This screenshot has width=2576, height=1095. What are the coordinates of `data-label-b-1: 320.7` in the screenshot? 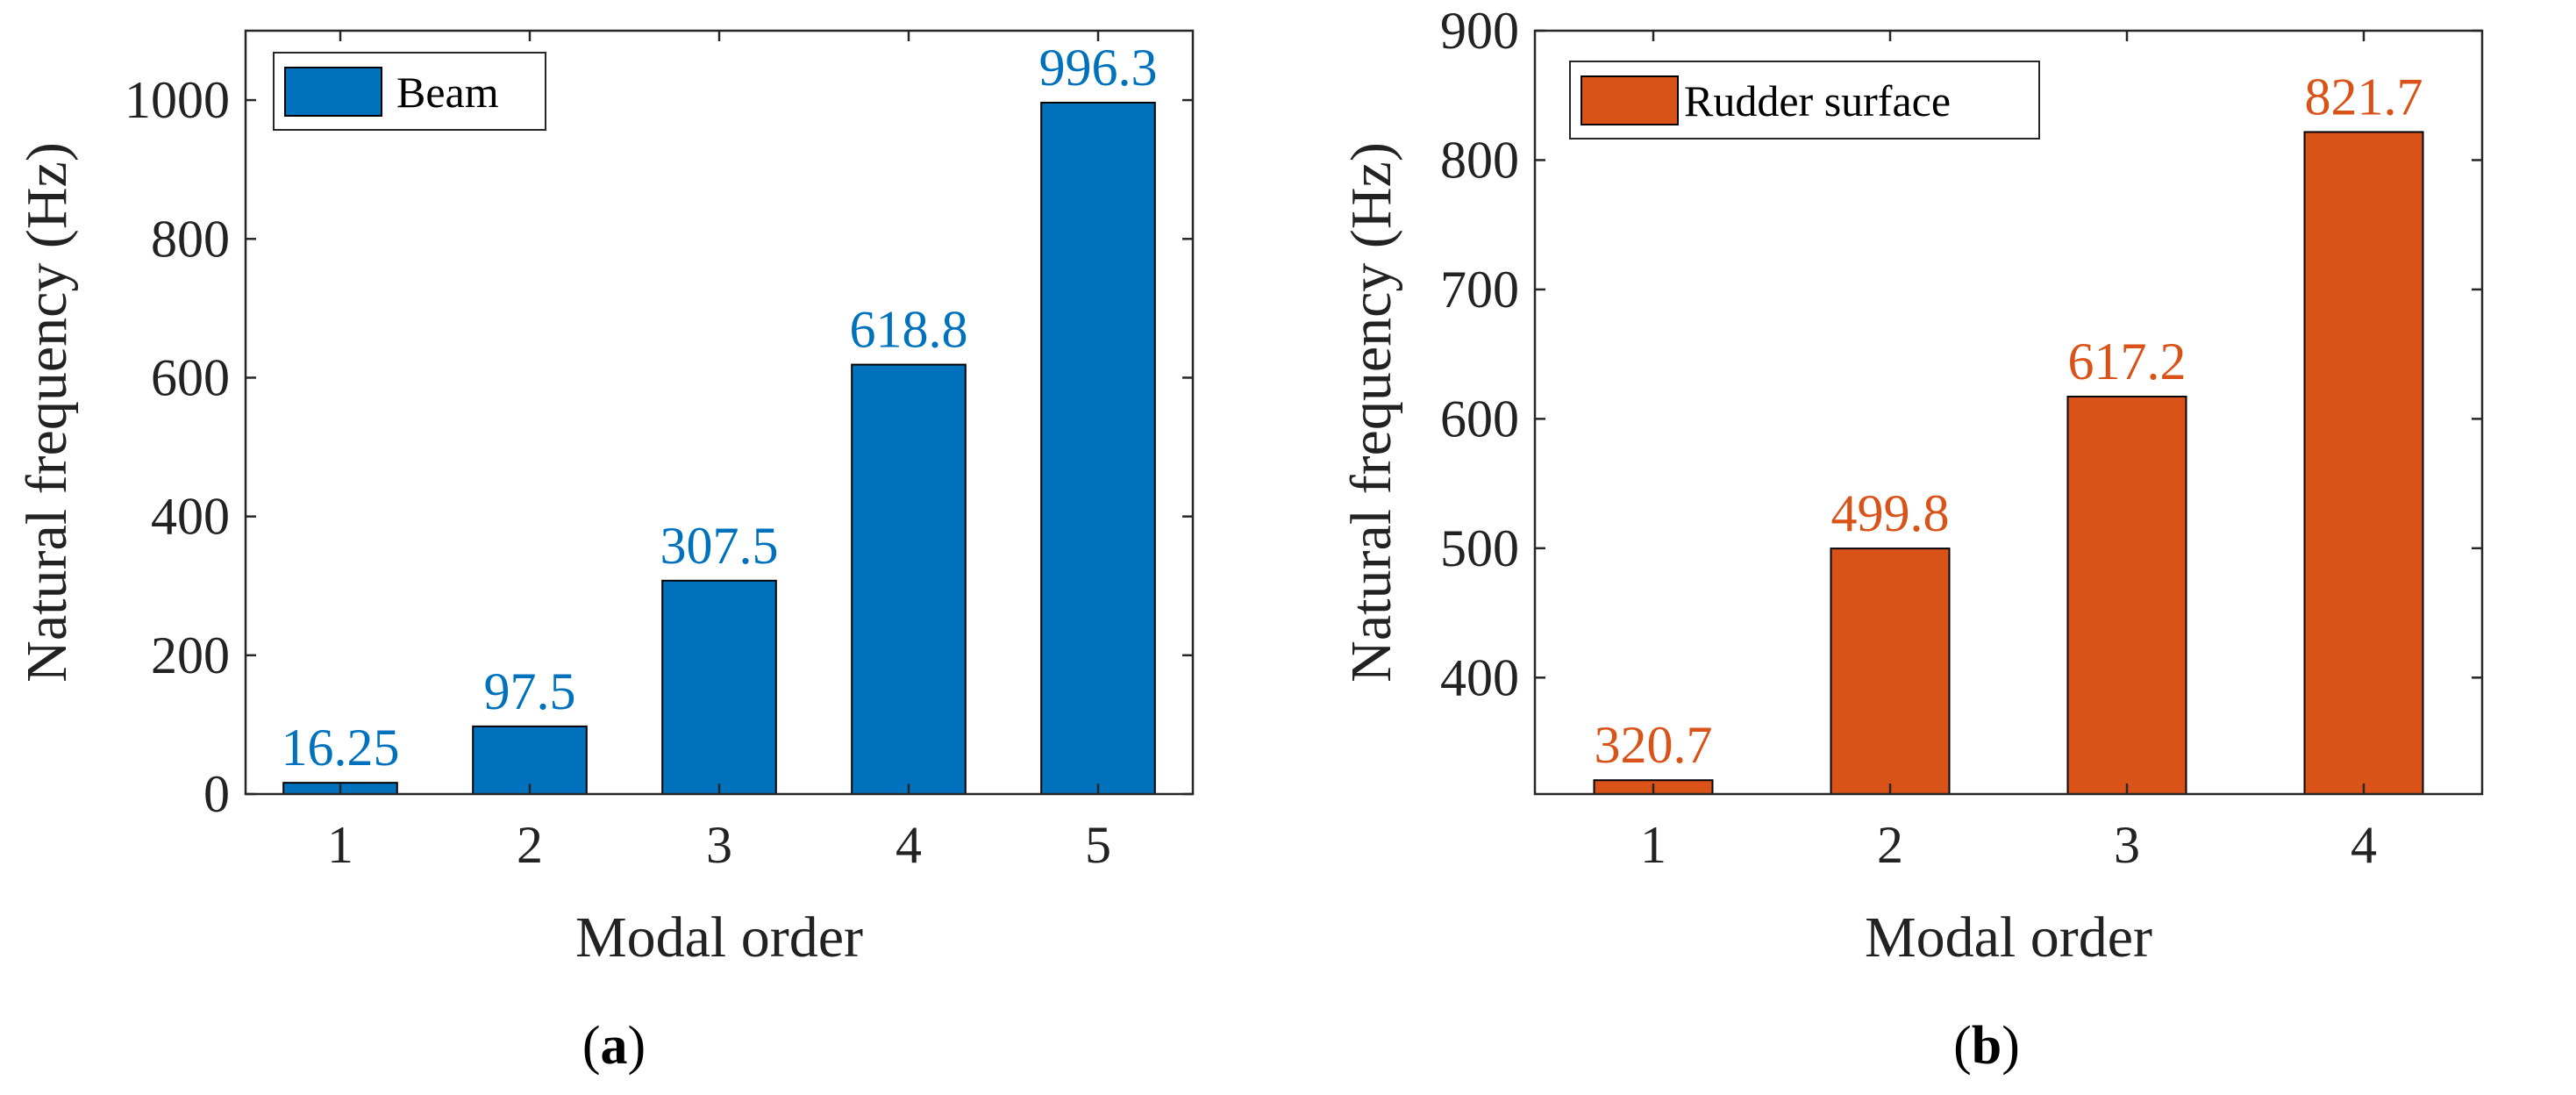 It's located at (1654, 745).